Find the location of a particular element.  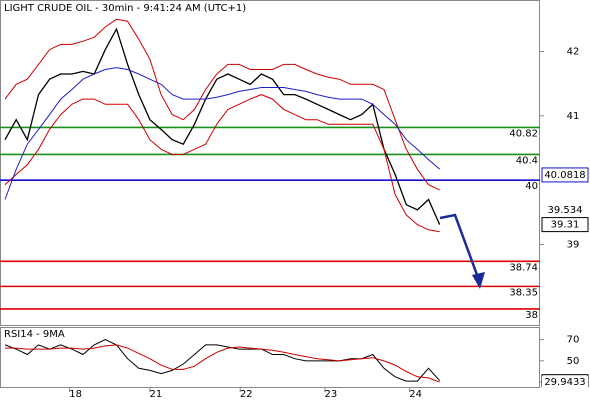

rsi-tick-label: 50 is located at coordinates (573, 361).